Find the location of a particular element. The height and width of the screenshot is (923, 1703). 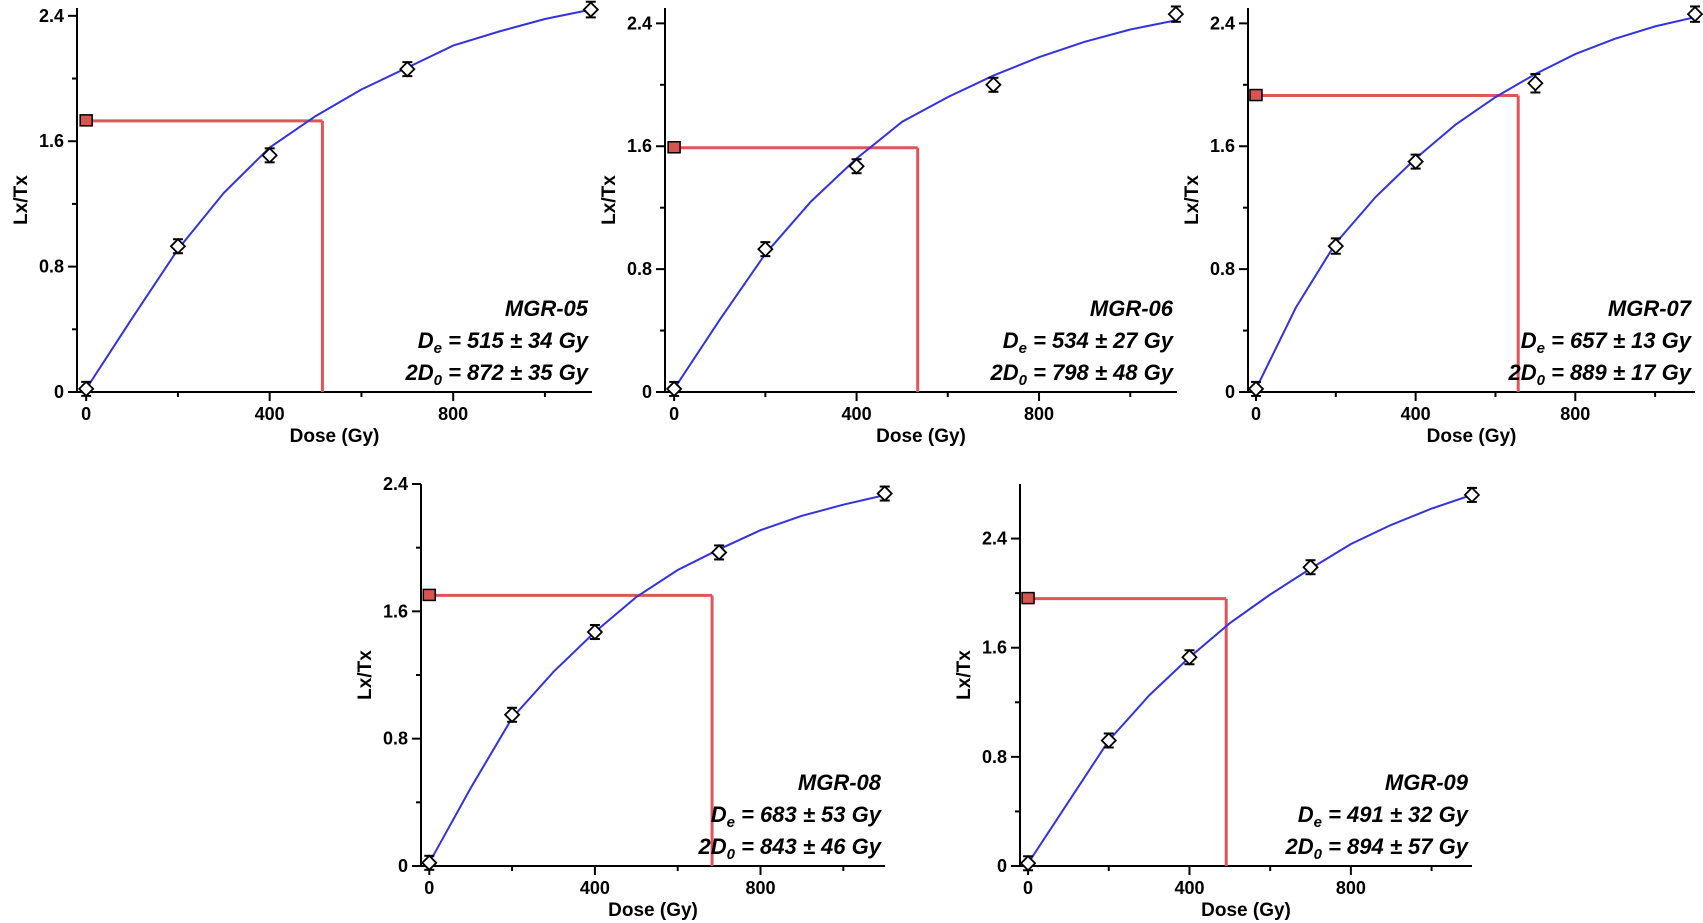

sample-name: MGR-08 is located at coordinates (840, 782).